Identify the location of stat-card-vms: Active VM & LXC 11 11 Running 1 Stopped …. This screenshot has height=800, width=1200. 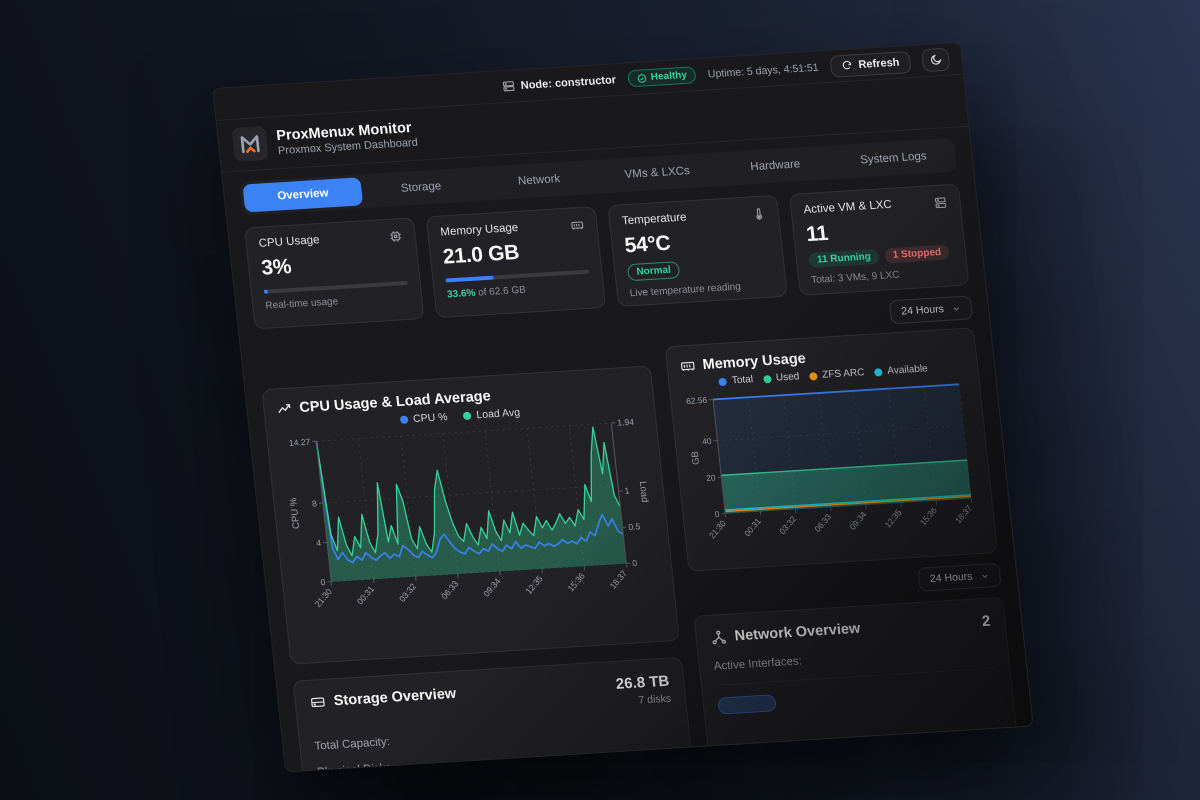
(879, 239).